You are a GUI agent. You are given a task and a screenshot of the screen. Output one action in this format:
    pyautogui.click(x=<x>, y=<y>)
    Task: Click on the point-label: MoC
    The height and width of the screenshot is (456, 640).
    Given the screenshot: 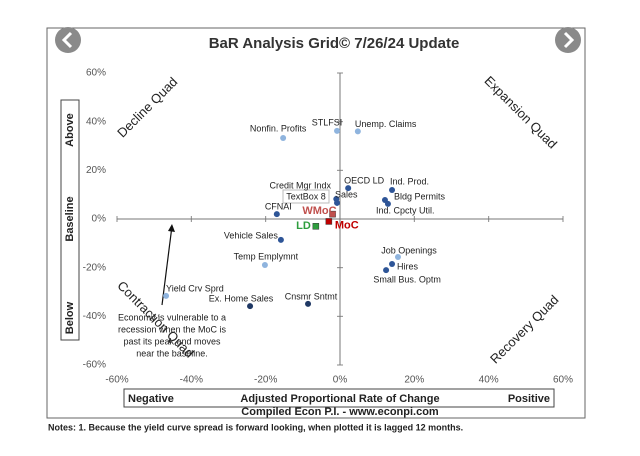 What is the action you would take?
    pyautogui.click(x=347, y=225)
    